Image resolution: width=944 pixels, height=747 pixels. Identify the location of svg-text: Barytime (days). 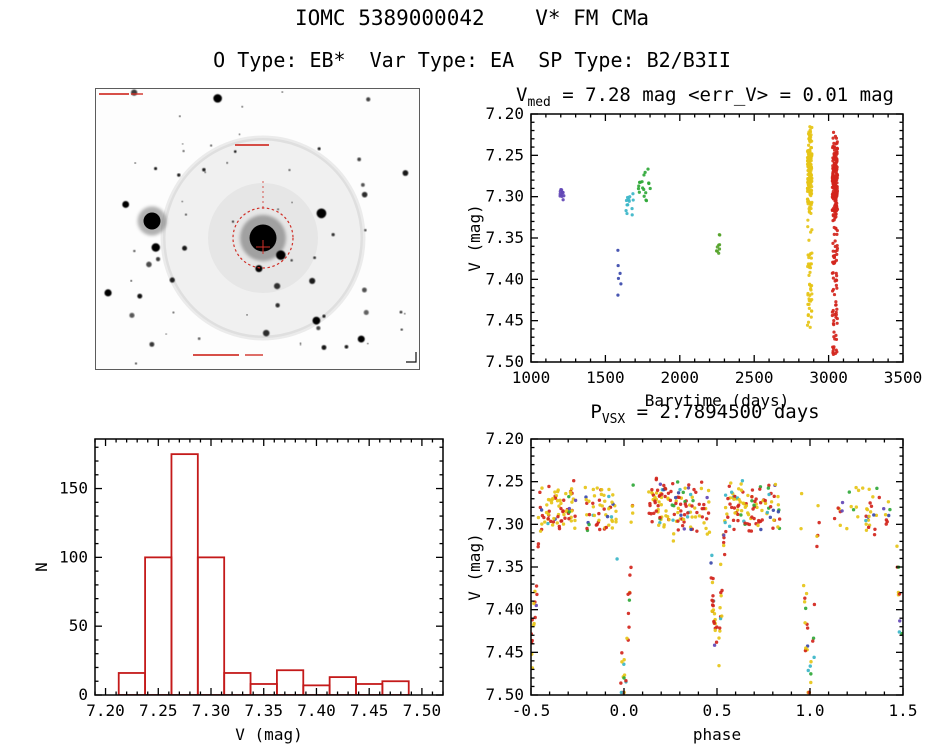
(717, 400).